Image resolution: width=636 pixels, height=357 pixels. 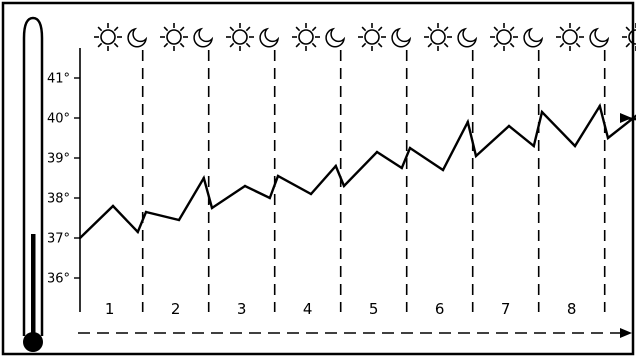 What do you see at coordinates (374, 309) in the screenshot?
I see `day-label: 5` at bounding box center [374, 309].